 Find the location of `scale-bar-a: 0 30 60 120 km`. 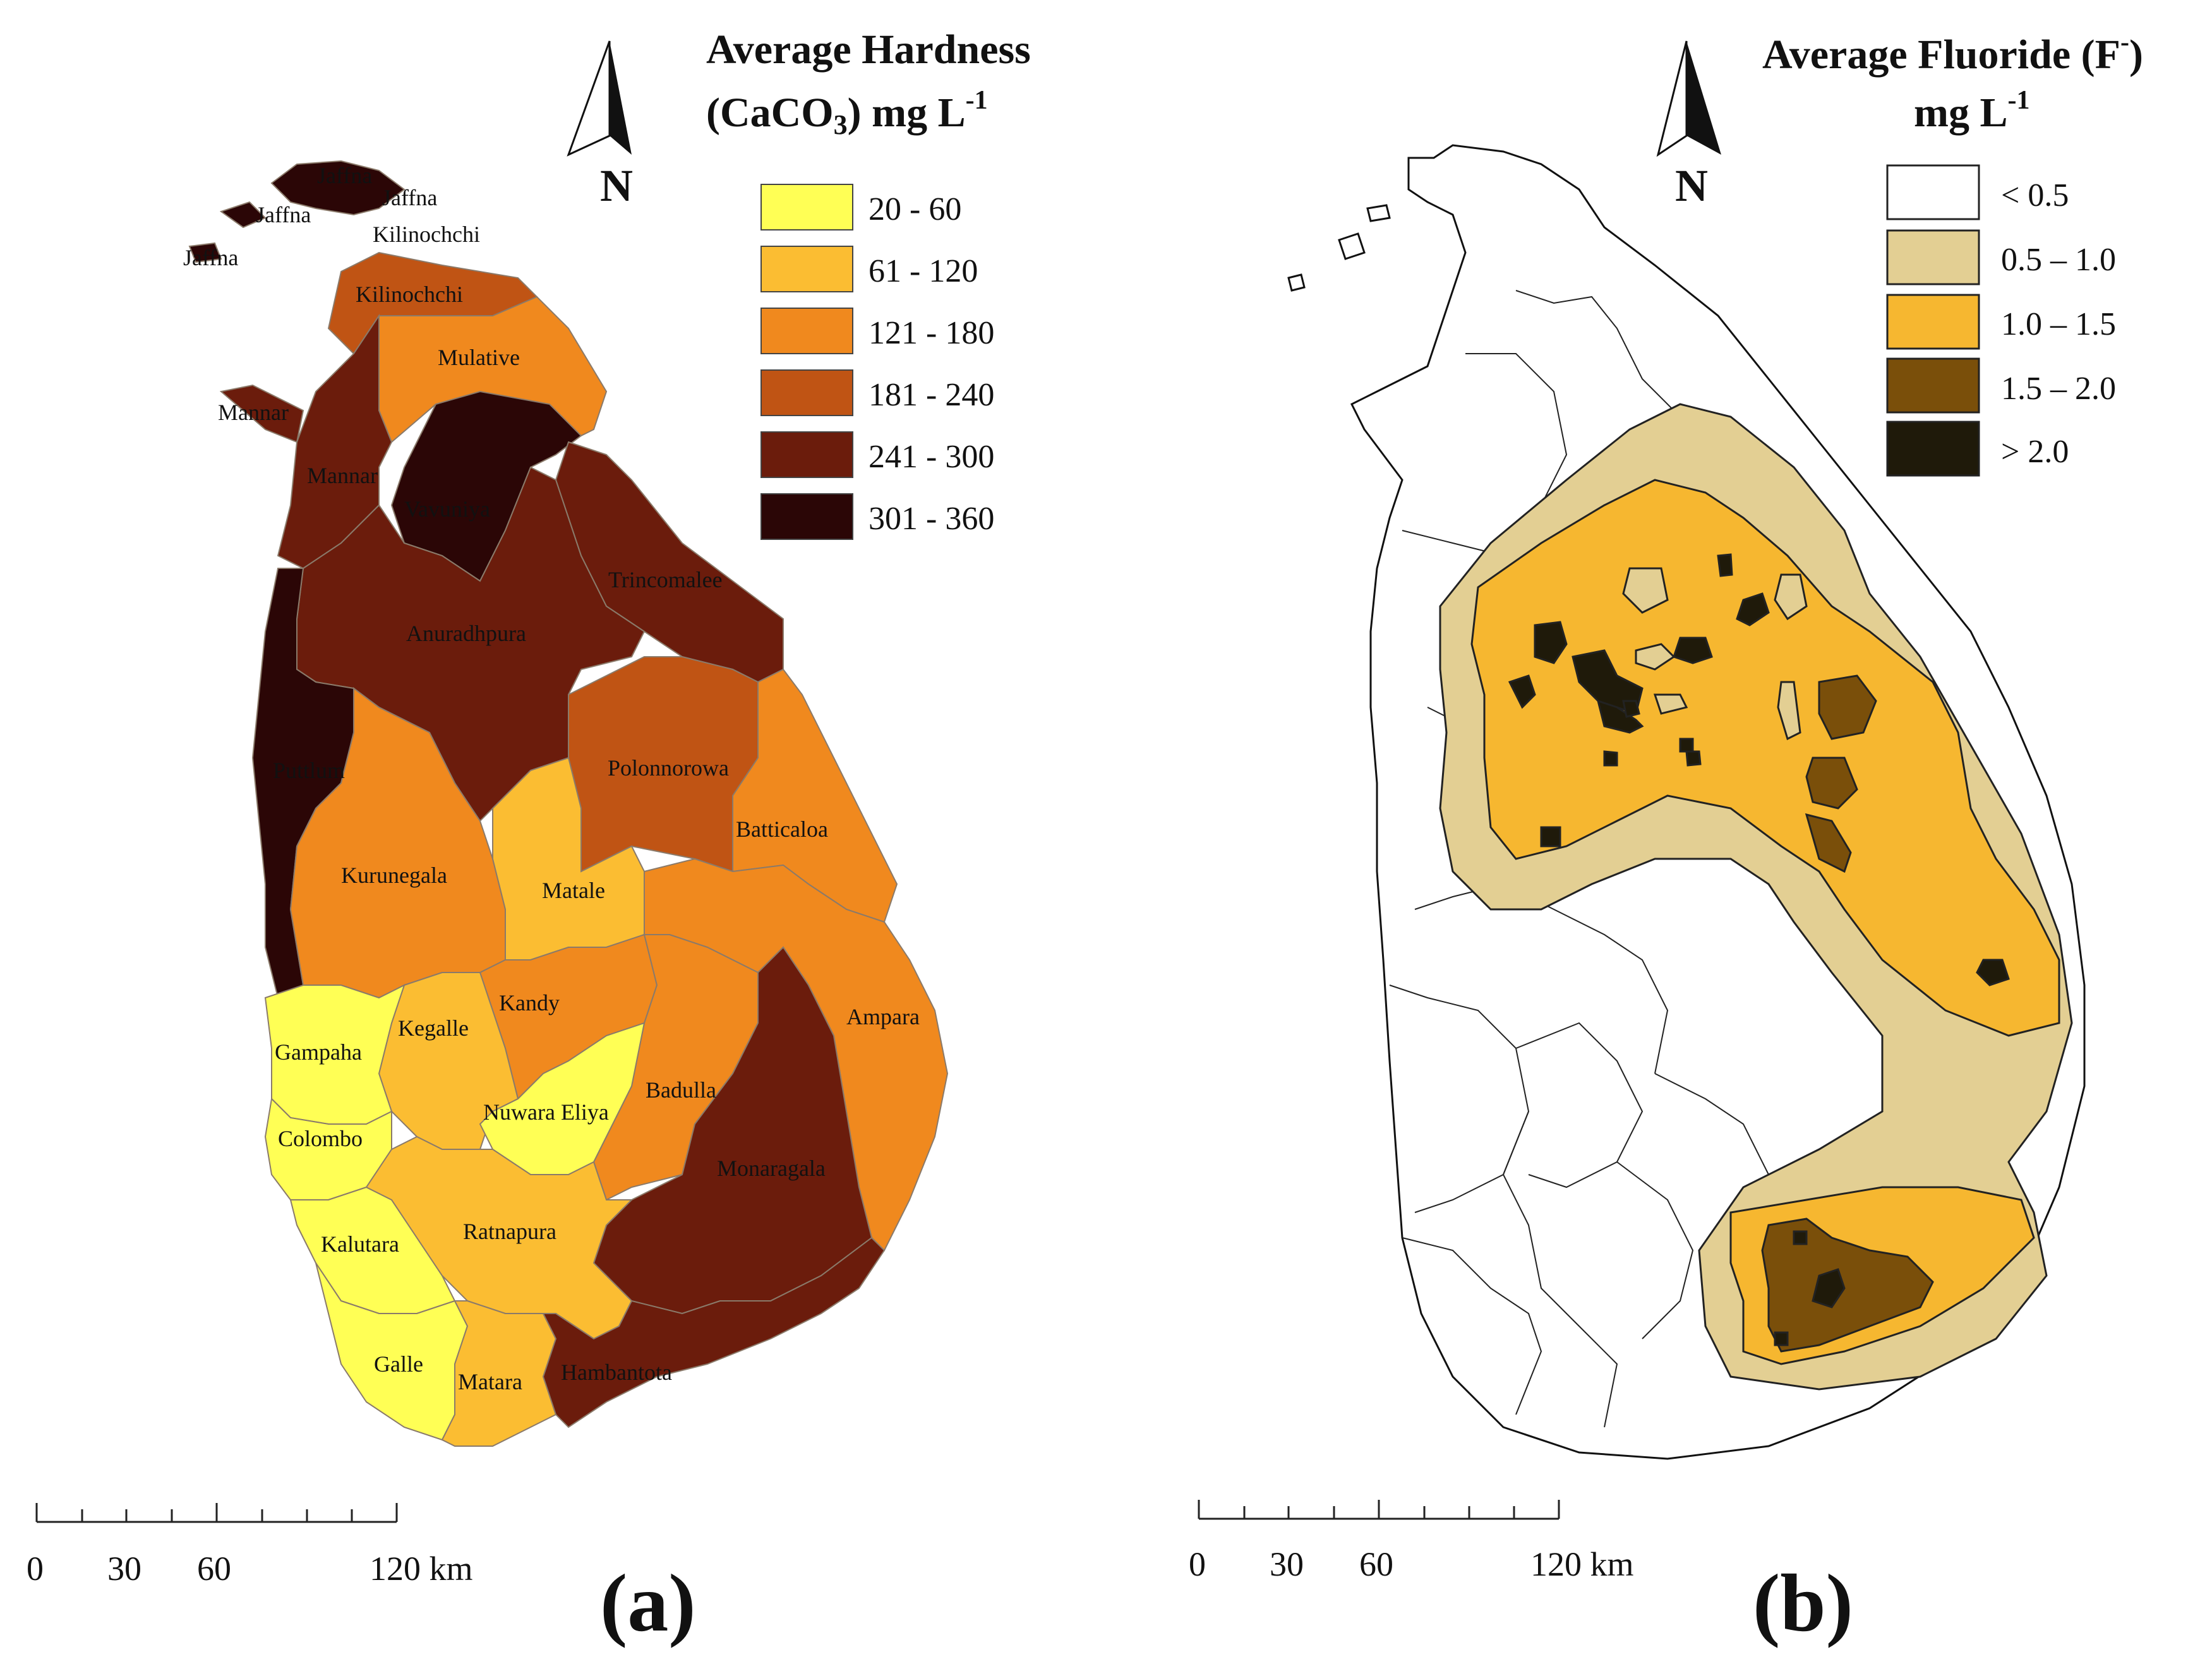

scale-bar-a: 0 30 60 120 km is located at coordinates (250, 1545).